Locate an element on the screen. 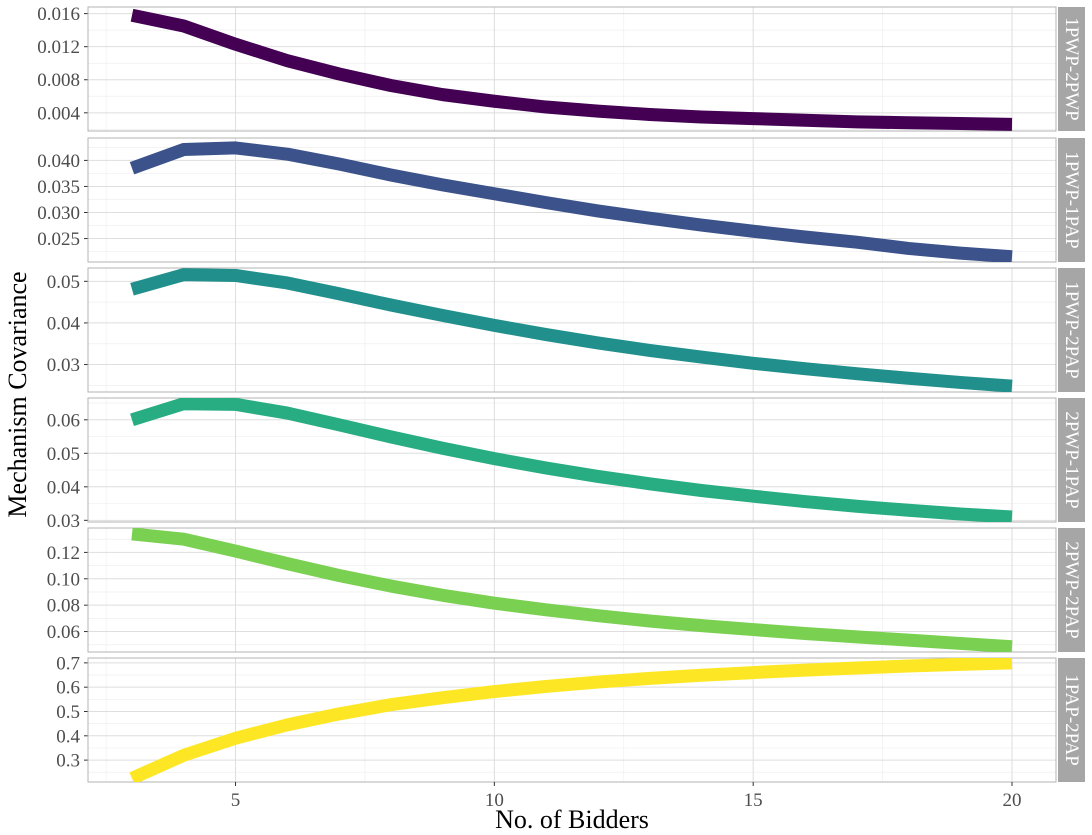 The height and width of the screenshot is (835, 1092). facet-strip-label: 1PWP-2PAP is located at coordinates (1071, 330).